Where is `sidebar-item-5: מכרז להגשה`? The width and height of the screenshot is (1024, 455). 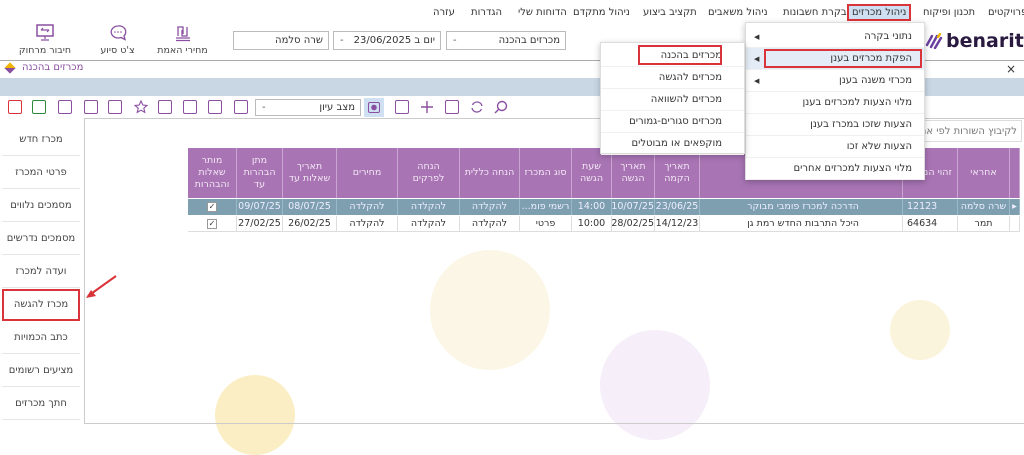
sidebar-item-5: מכרז להגשה is located at coordinates (41, 305).